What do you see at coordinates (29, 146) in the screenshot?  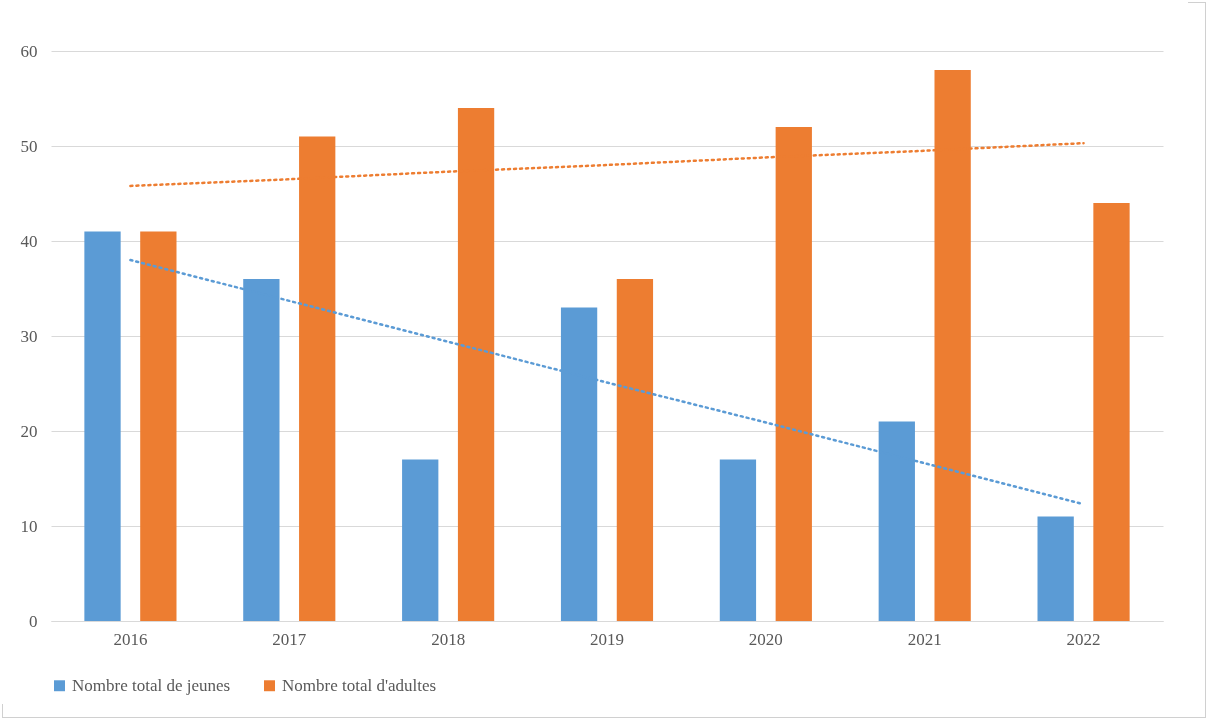 I see `y-tick-label: 50` at bounding box center [29, 146].